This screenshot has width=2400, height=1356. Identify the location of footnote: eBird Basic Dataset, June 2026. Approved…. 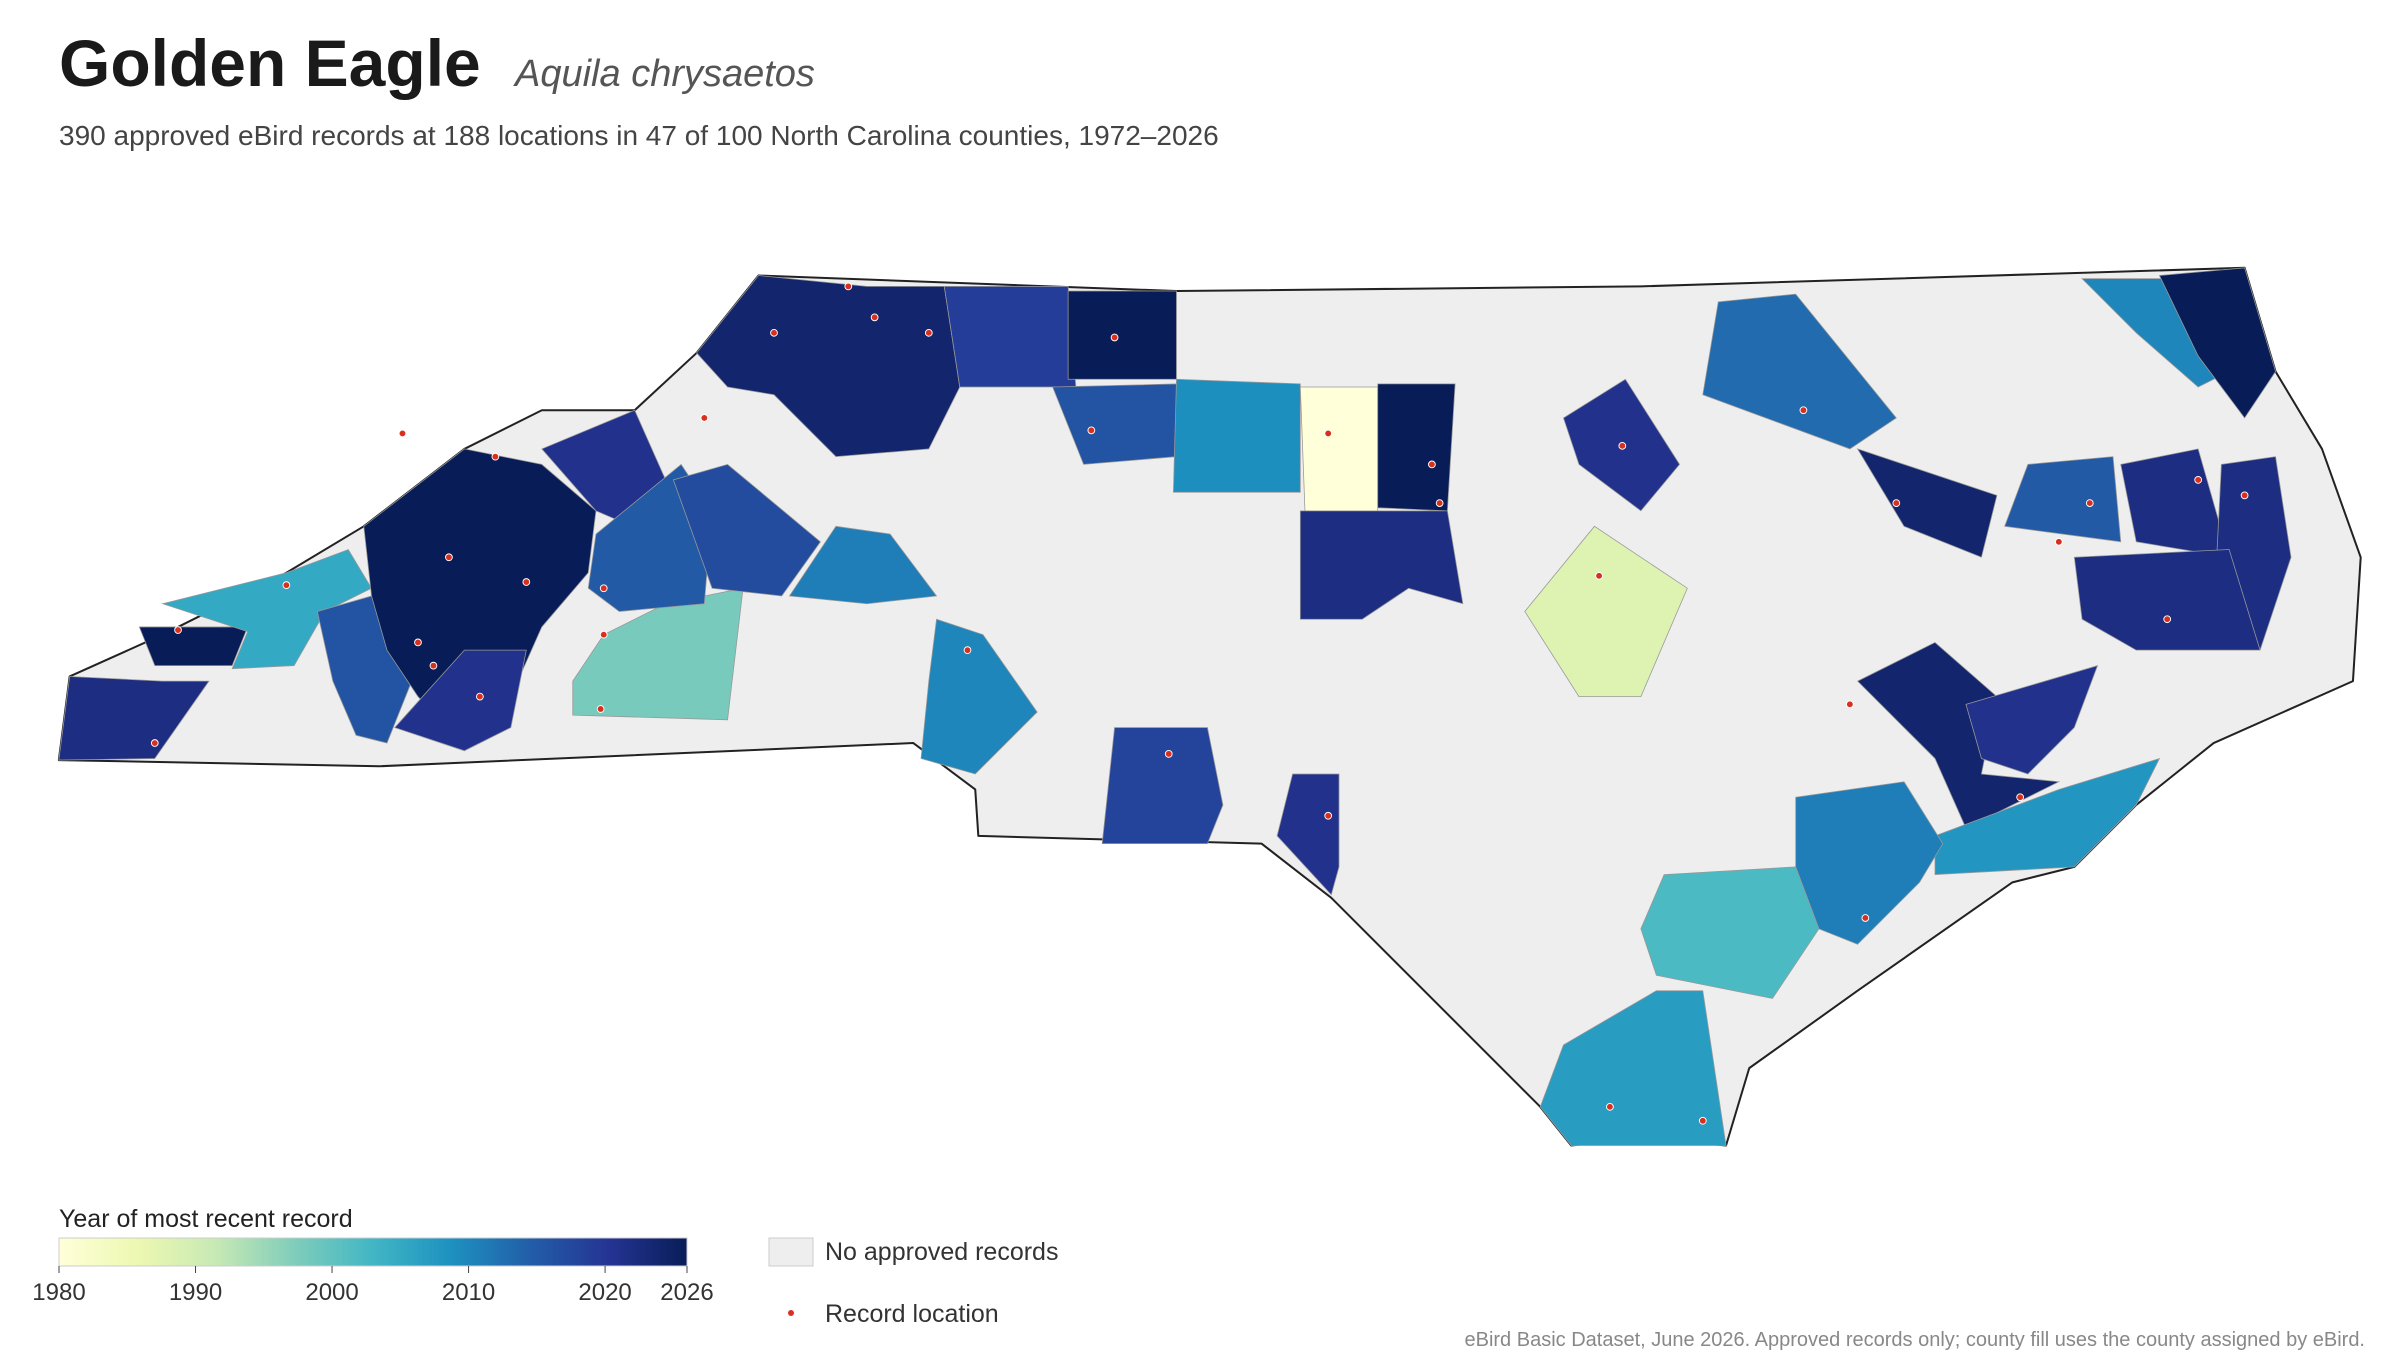
(1914, 1340).